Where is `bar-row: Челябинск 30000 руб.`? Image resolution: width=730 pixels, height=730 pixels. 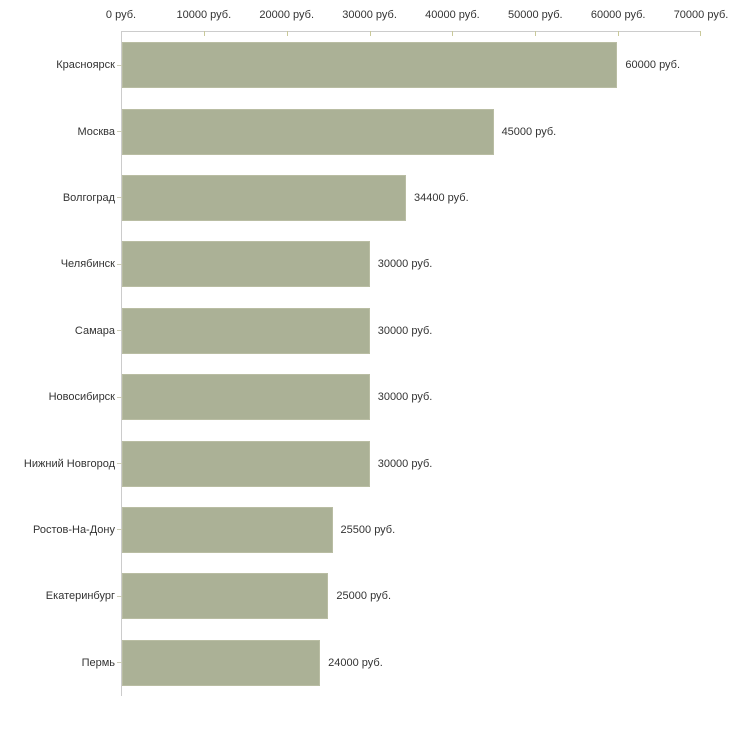 bar-row: Челябинск 30000 руб. is located at coordinates (365, 264).